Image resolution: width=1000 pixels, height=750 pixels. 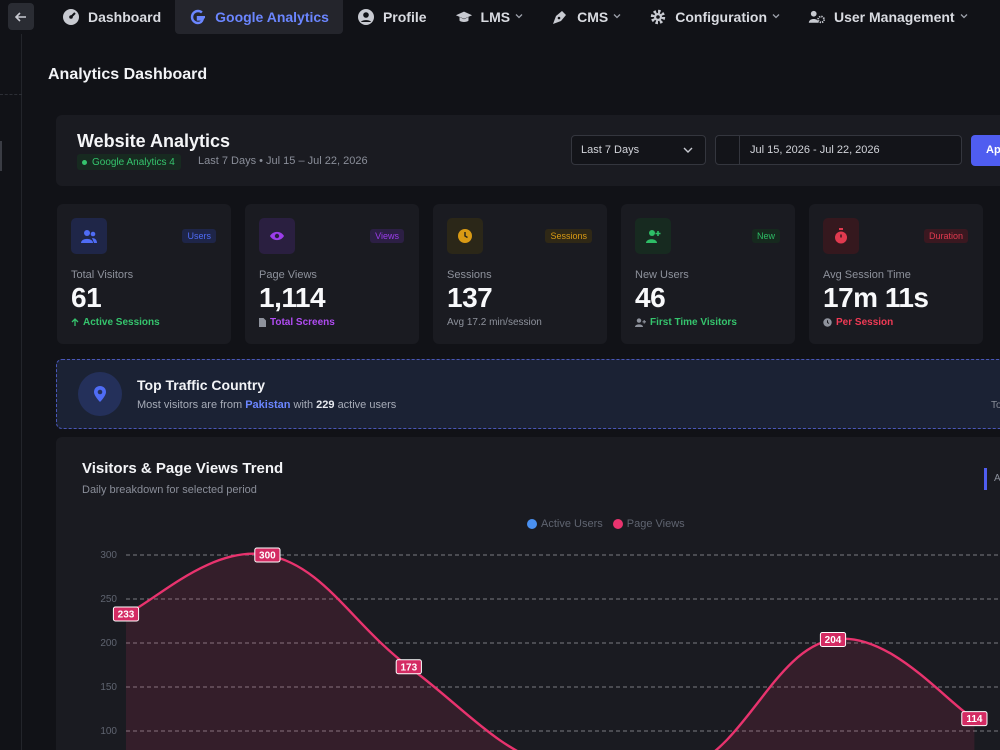 What do you see at coordinates (469, 275) in the screenshot?
I see `stat-label: Sessions` at bounding box center [469, 275].